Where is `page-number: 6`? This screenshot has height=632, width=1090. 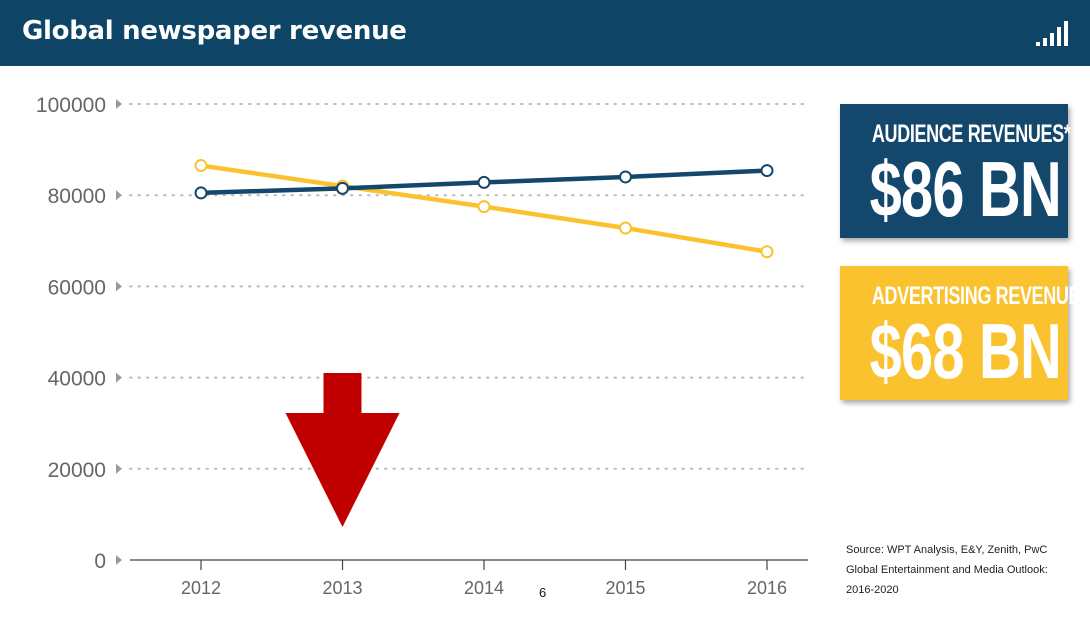 page-number: 6 is located at coordinates (543, 592).